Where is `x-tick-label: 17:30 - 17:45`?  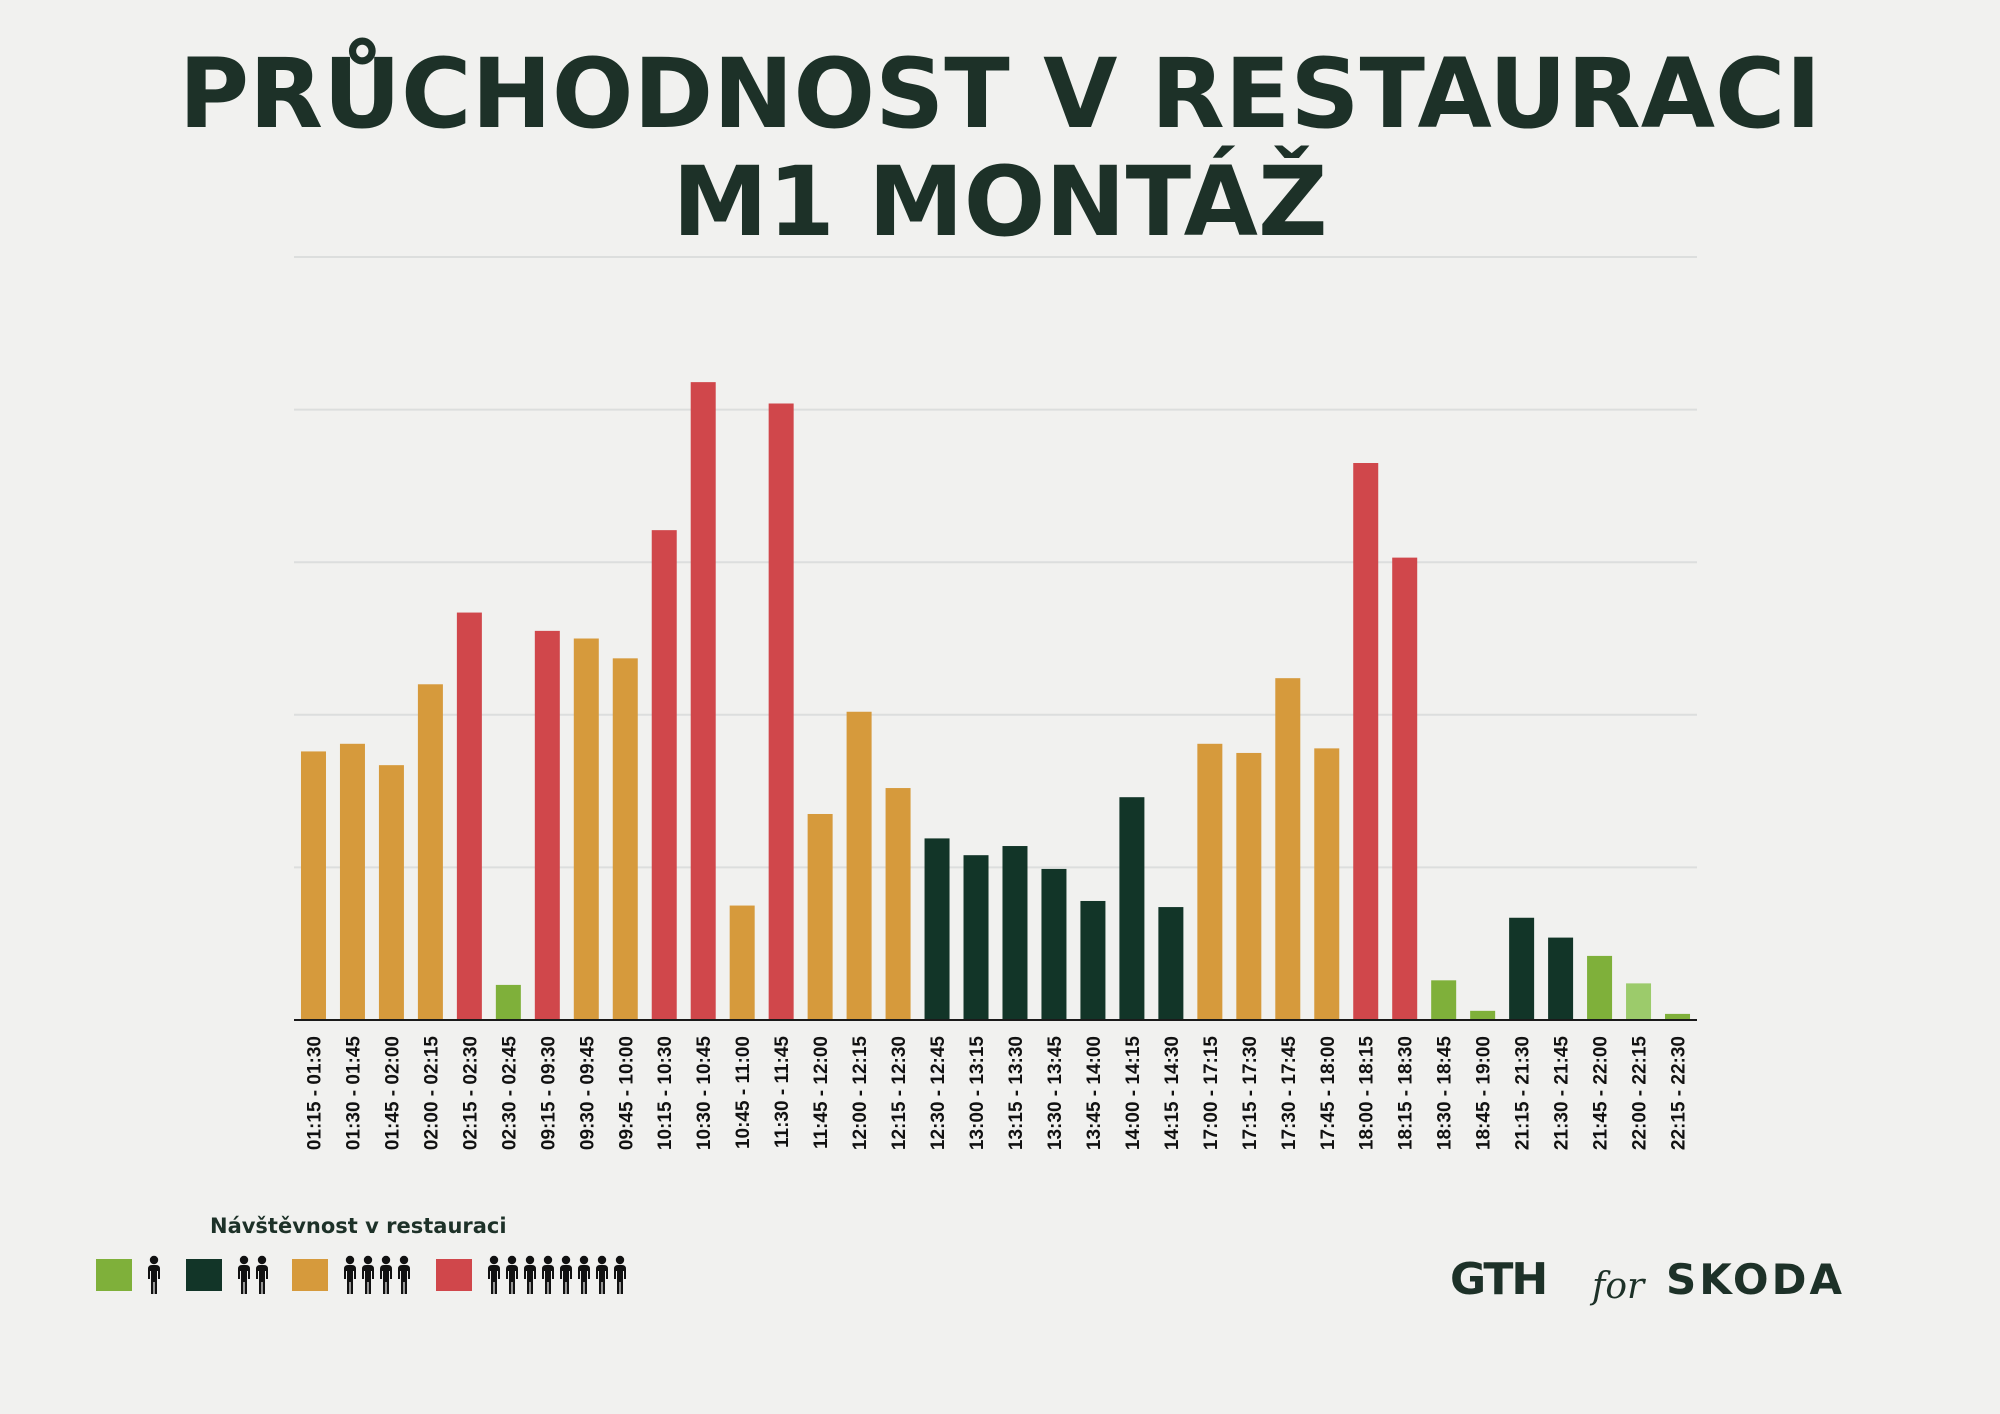 x-tick-label: 17:30 - 17:45 is located at coordinates (1289, 1093).